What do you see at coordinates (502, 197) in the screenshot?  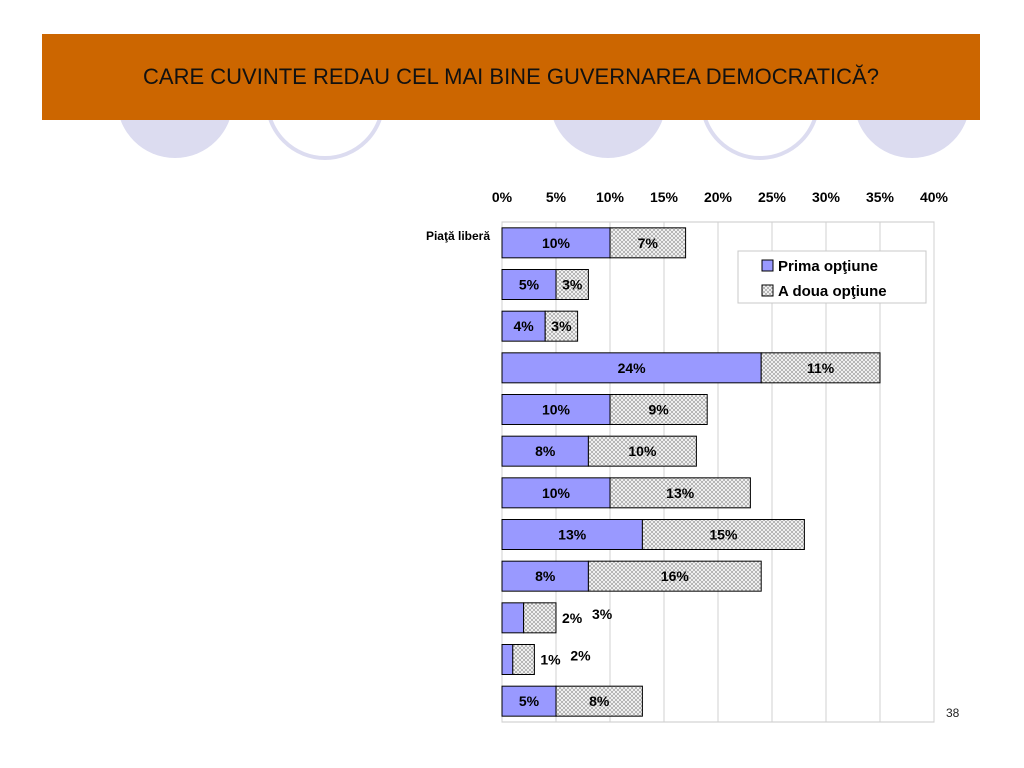 I see `x-tick-label: 0%` at bounding box center [502, 197].